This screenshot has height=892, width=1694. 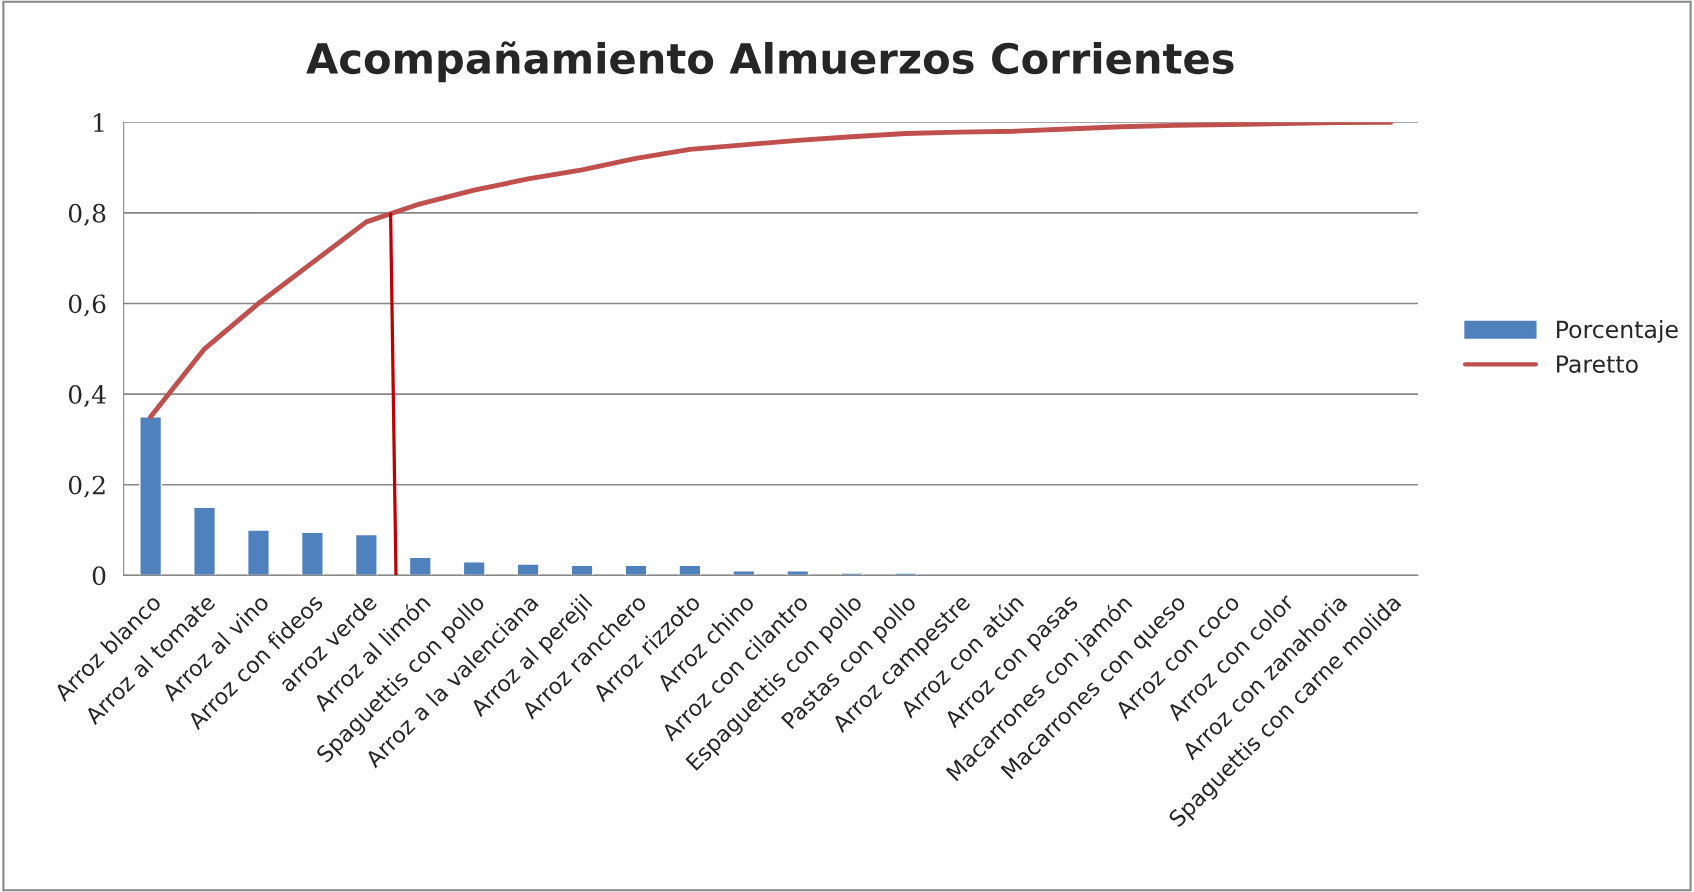 I want to click on y-tick-label: 0,8, so click(x=87, y=214).